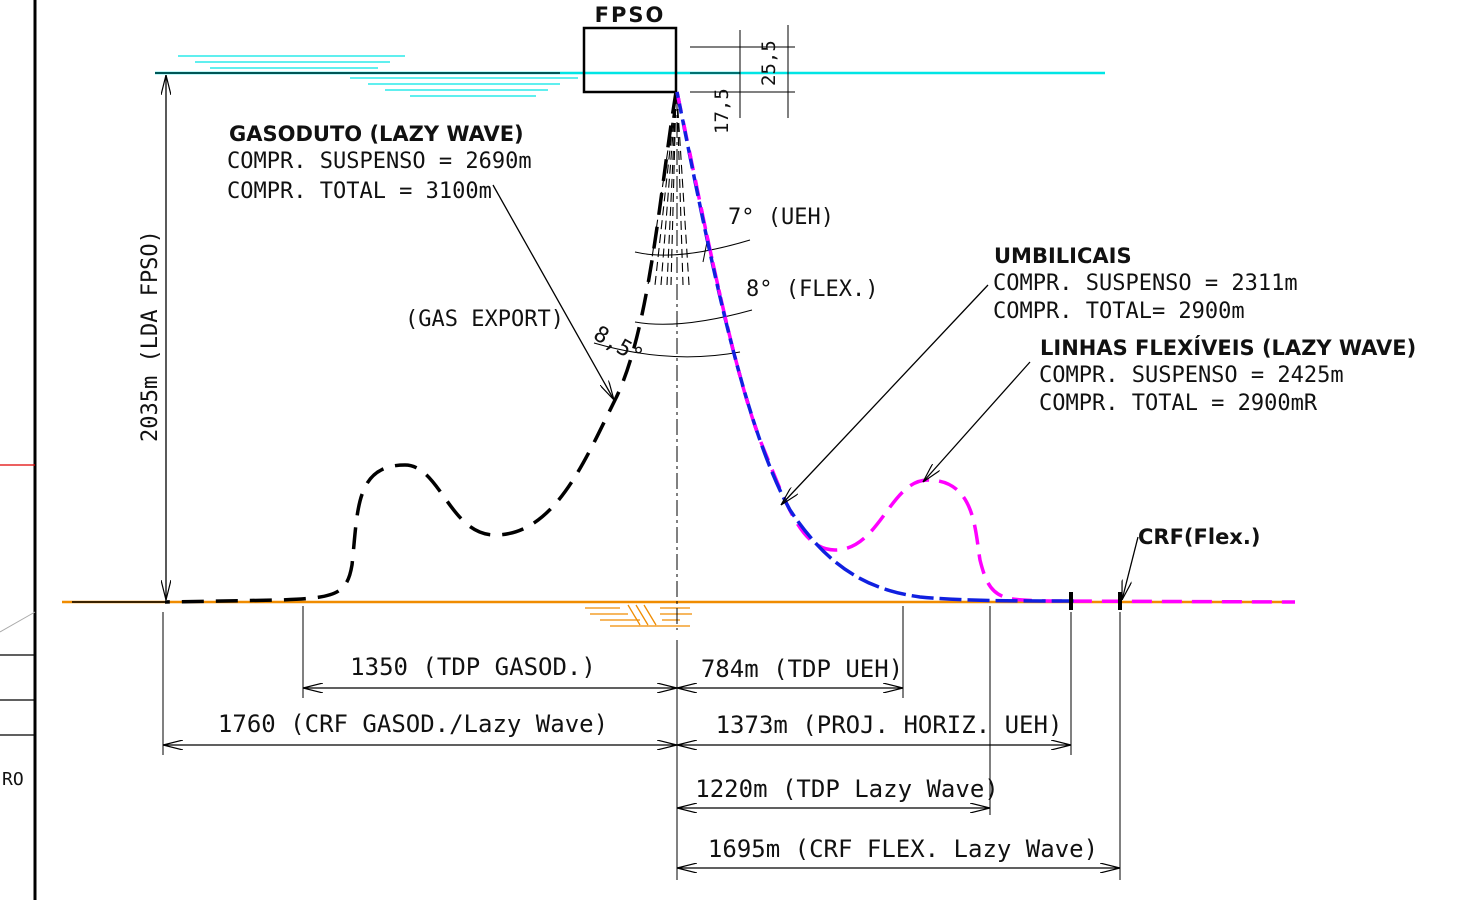 The height and width of the screenshot is (900, 1464). What do you see at coordinates (1178, 403) in the screenshot?
I see `flexible-total: COMPR. TOTAL = 2900mR` at bounding box center [1178, 403].